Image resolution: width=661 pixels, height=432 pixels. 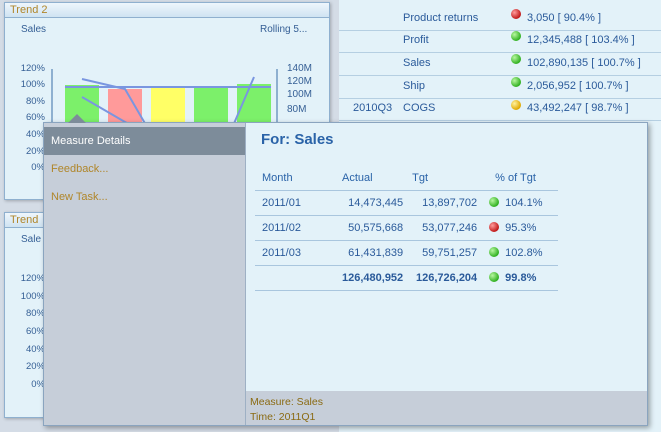 What do you see at coordinates (500, 109) in the screenshot?
I see `table-row: 2010Q3 COGS 43,492,247 [ 98.7% ]` at bounding box center [500, 109].